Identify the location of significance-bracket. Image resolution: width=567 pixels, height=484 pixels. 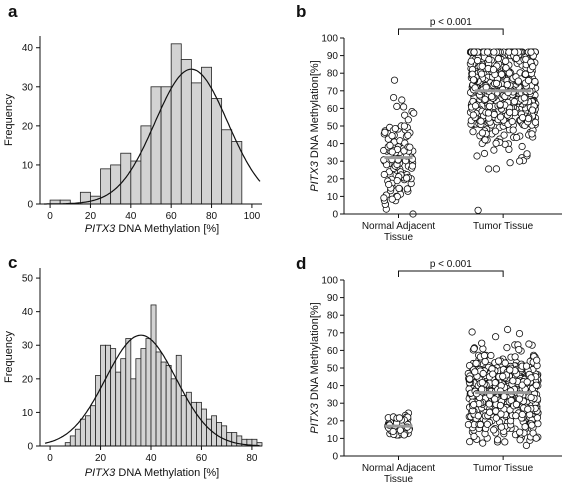
(451, 273).